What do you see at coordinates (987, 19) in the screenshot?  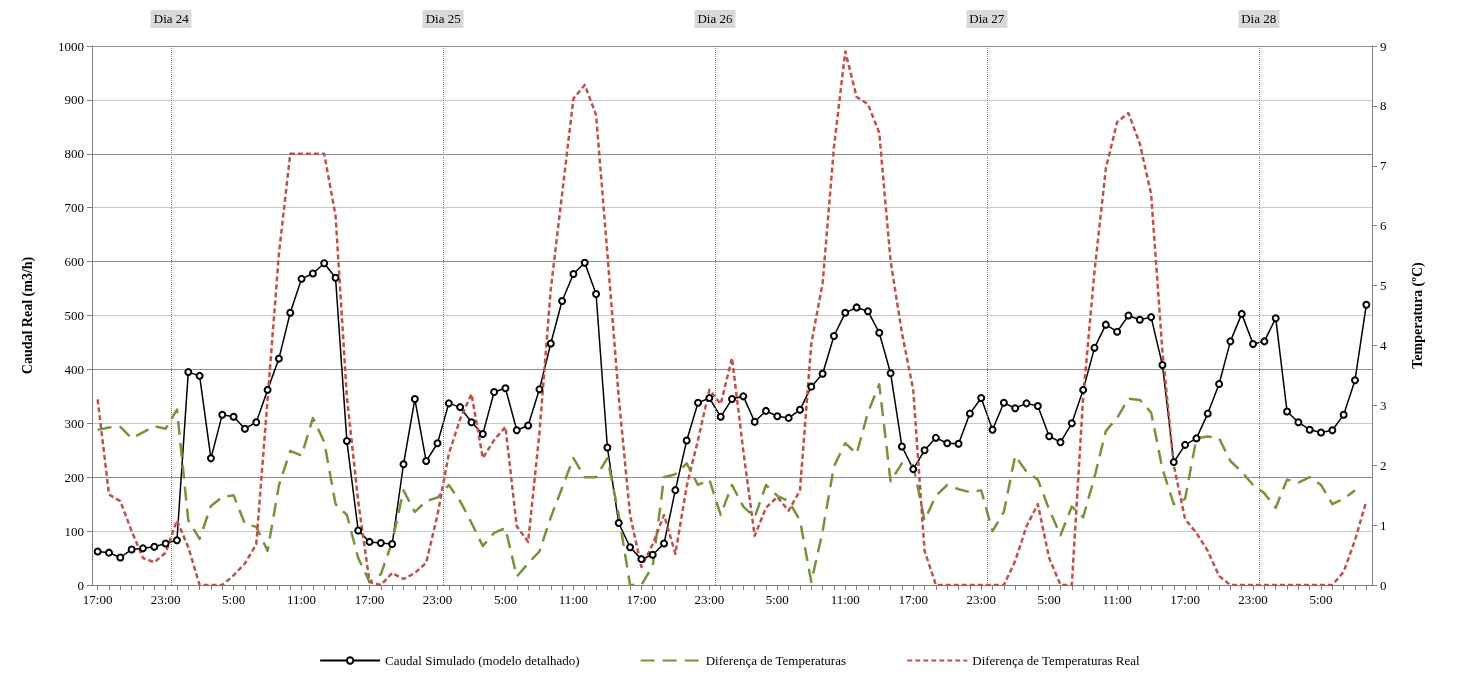 I see `text: Dia 27` at bounding box center [987, 19].